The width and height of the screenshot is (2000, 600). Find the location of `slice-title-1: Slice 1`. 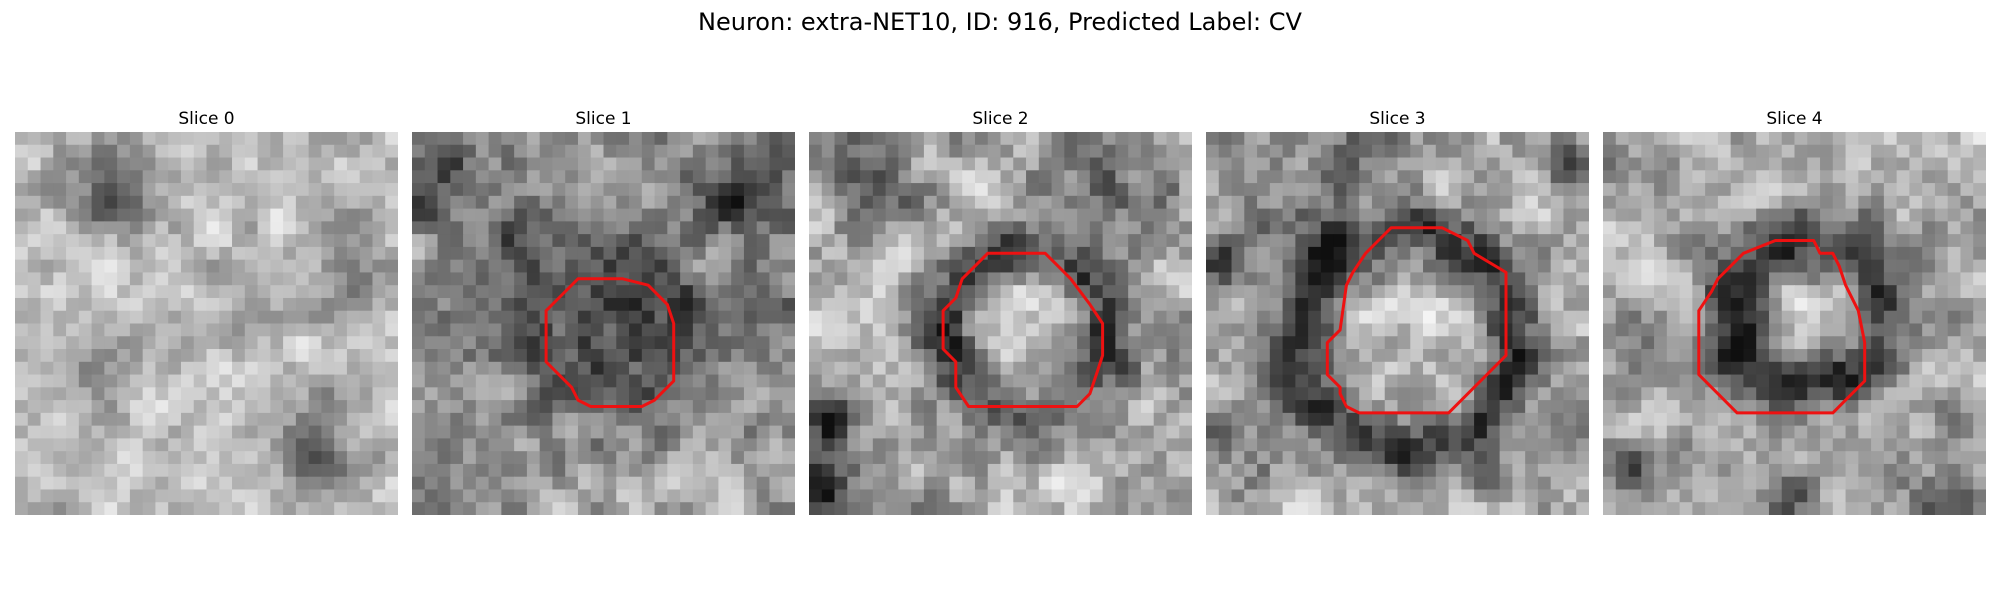

slice-title-1: Slice 1 is located at coordinates (603, 119).